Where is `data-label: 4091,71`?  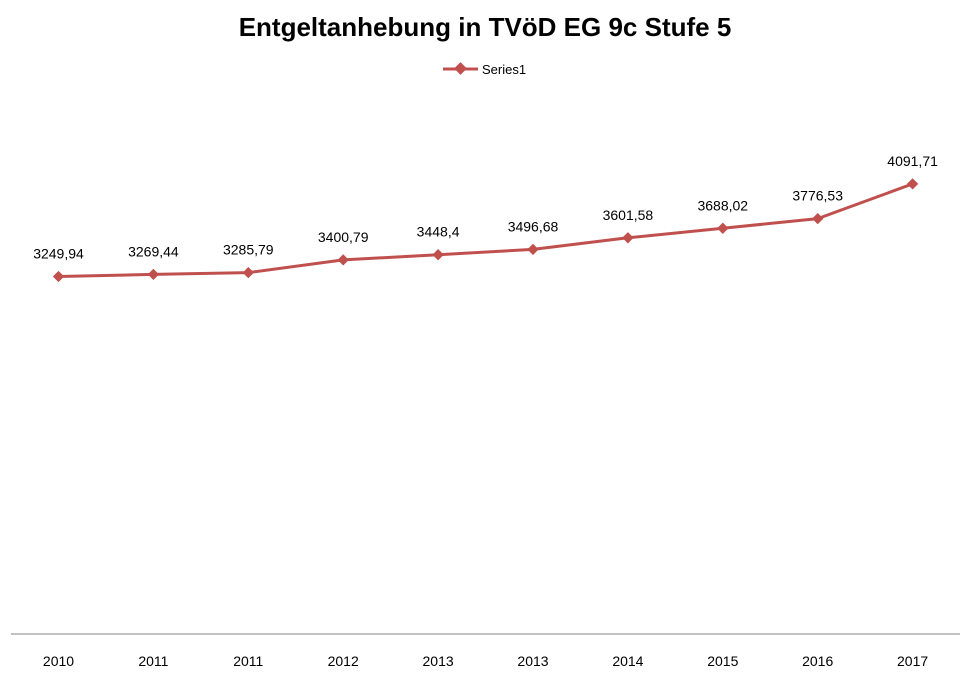
data-label: 4091,71 is located at coordinates (912, 161).